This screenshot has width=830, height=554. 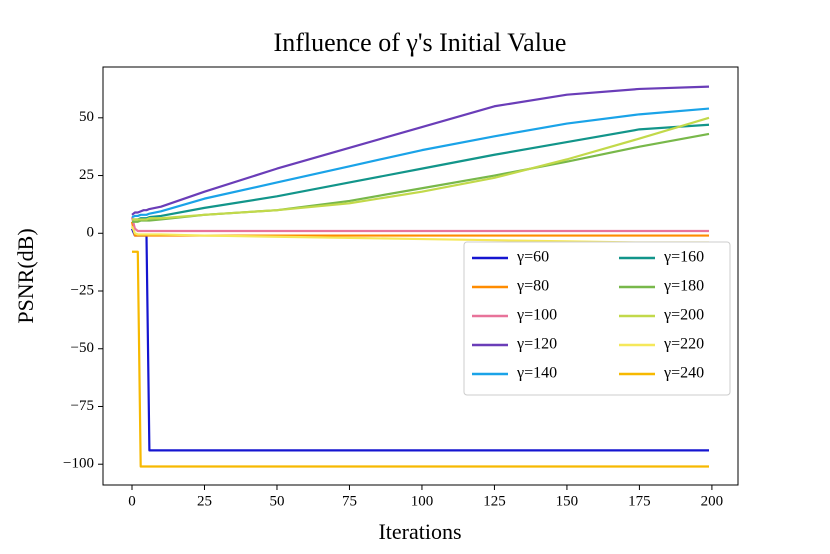 What do you see at coordinates (82, 290) in the screenshot?
I see `y-tick-label: −25` at bounding box center [82, 290].